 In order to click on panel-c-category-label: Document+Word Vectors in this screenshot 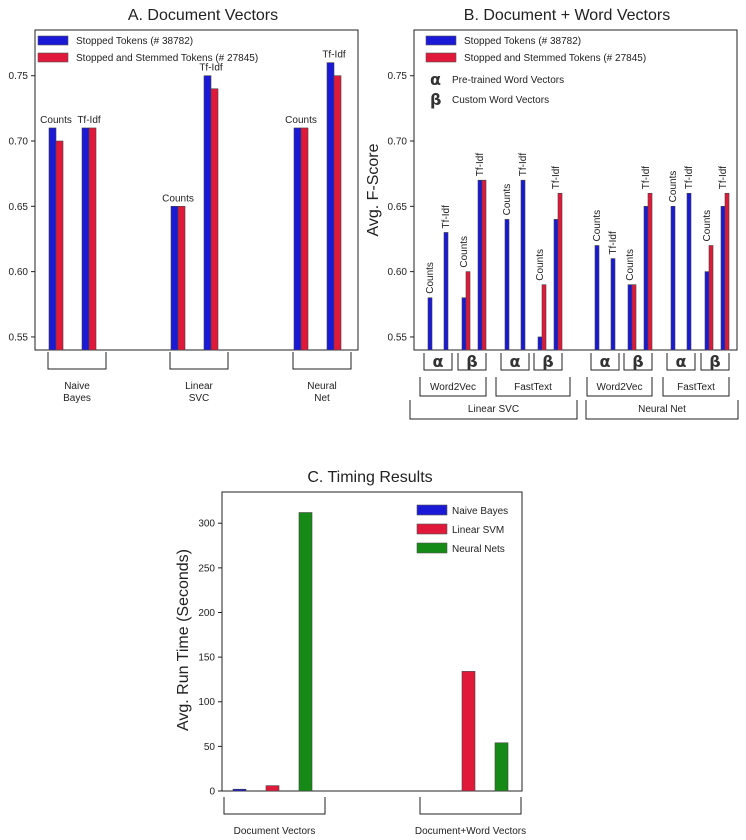, I will do `click(470, 831)`.